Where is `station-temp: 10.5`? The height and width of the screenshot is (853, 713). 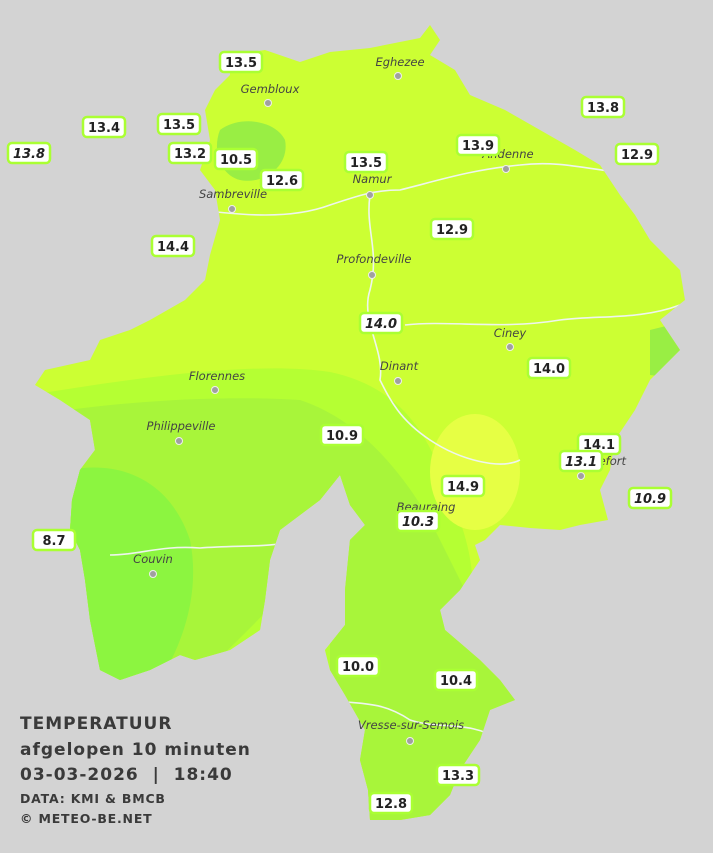
station-temp: 10.5 is located at coordinates (236, 160).